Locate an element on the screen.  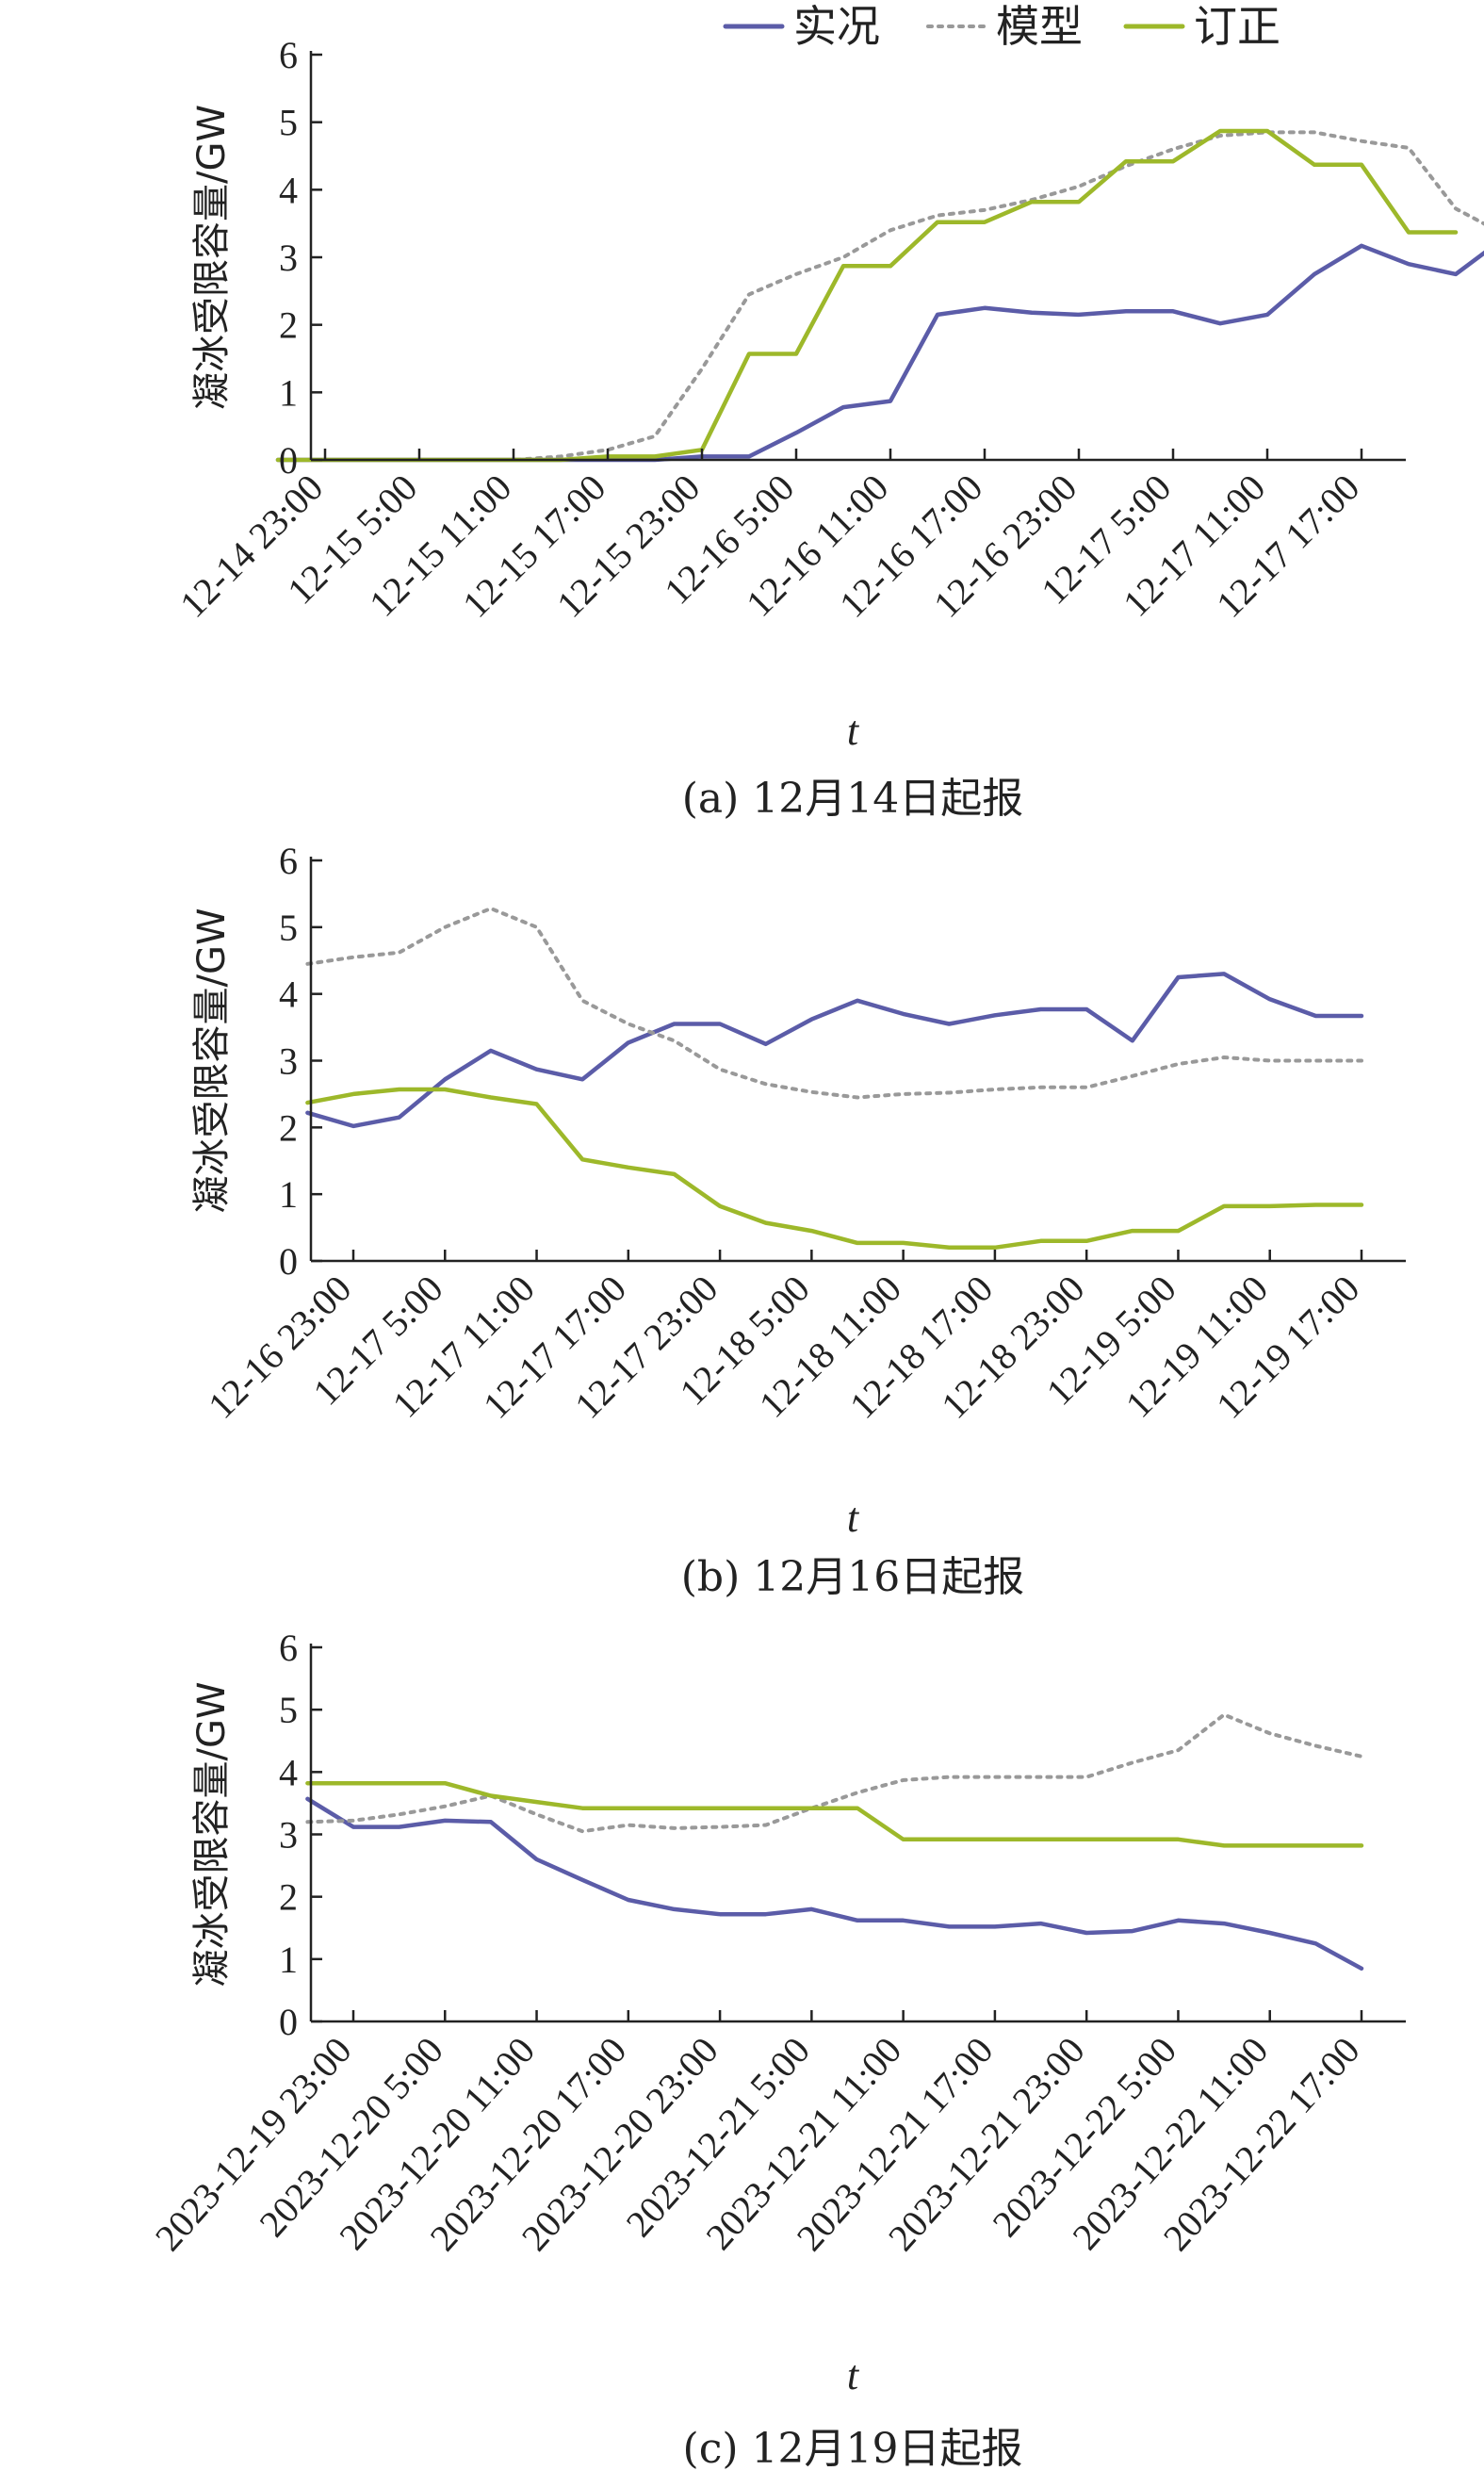
legend-label: 模型 is located at coordinates (1039, 26).